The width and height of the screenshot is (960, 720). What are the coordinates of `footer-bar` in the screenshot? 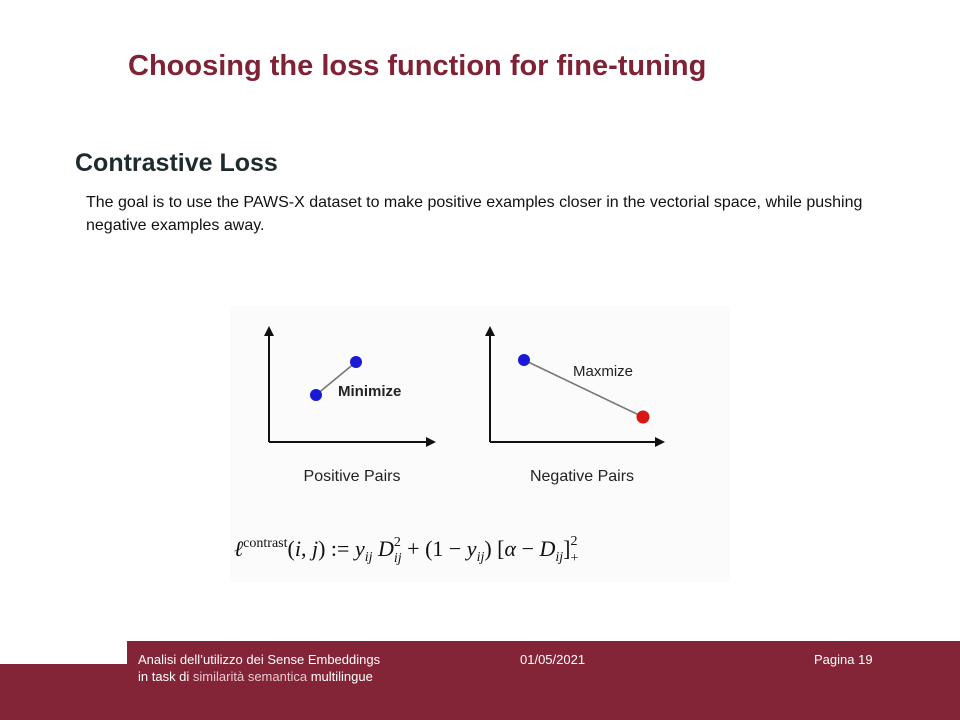 It's located at (543, 680).